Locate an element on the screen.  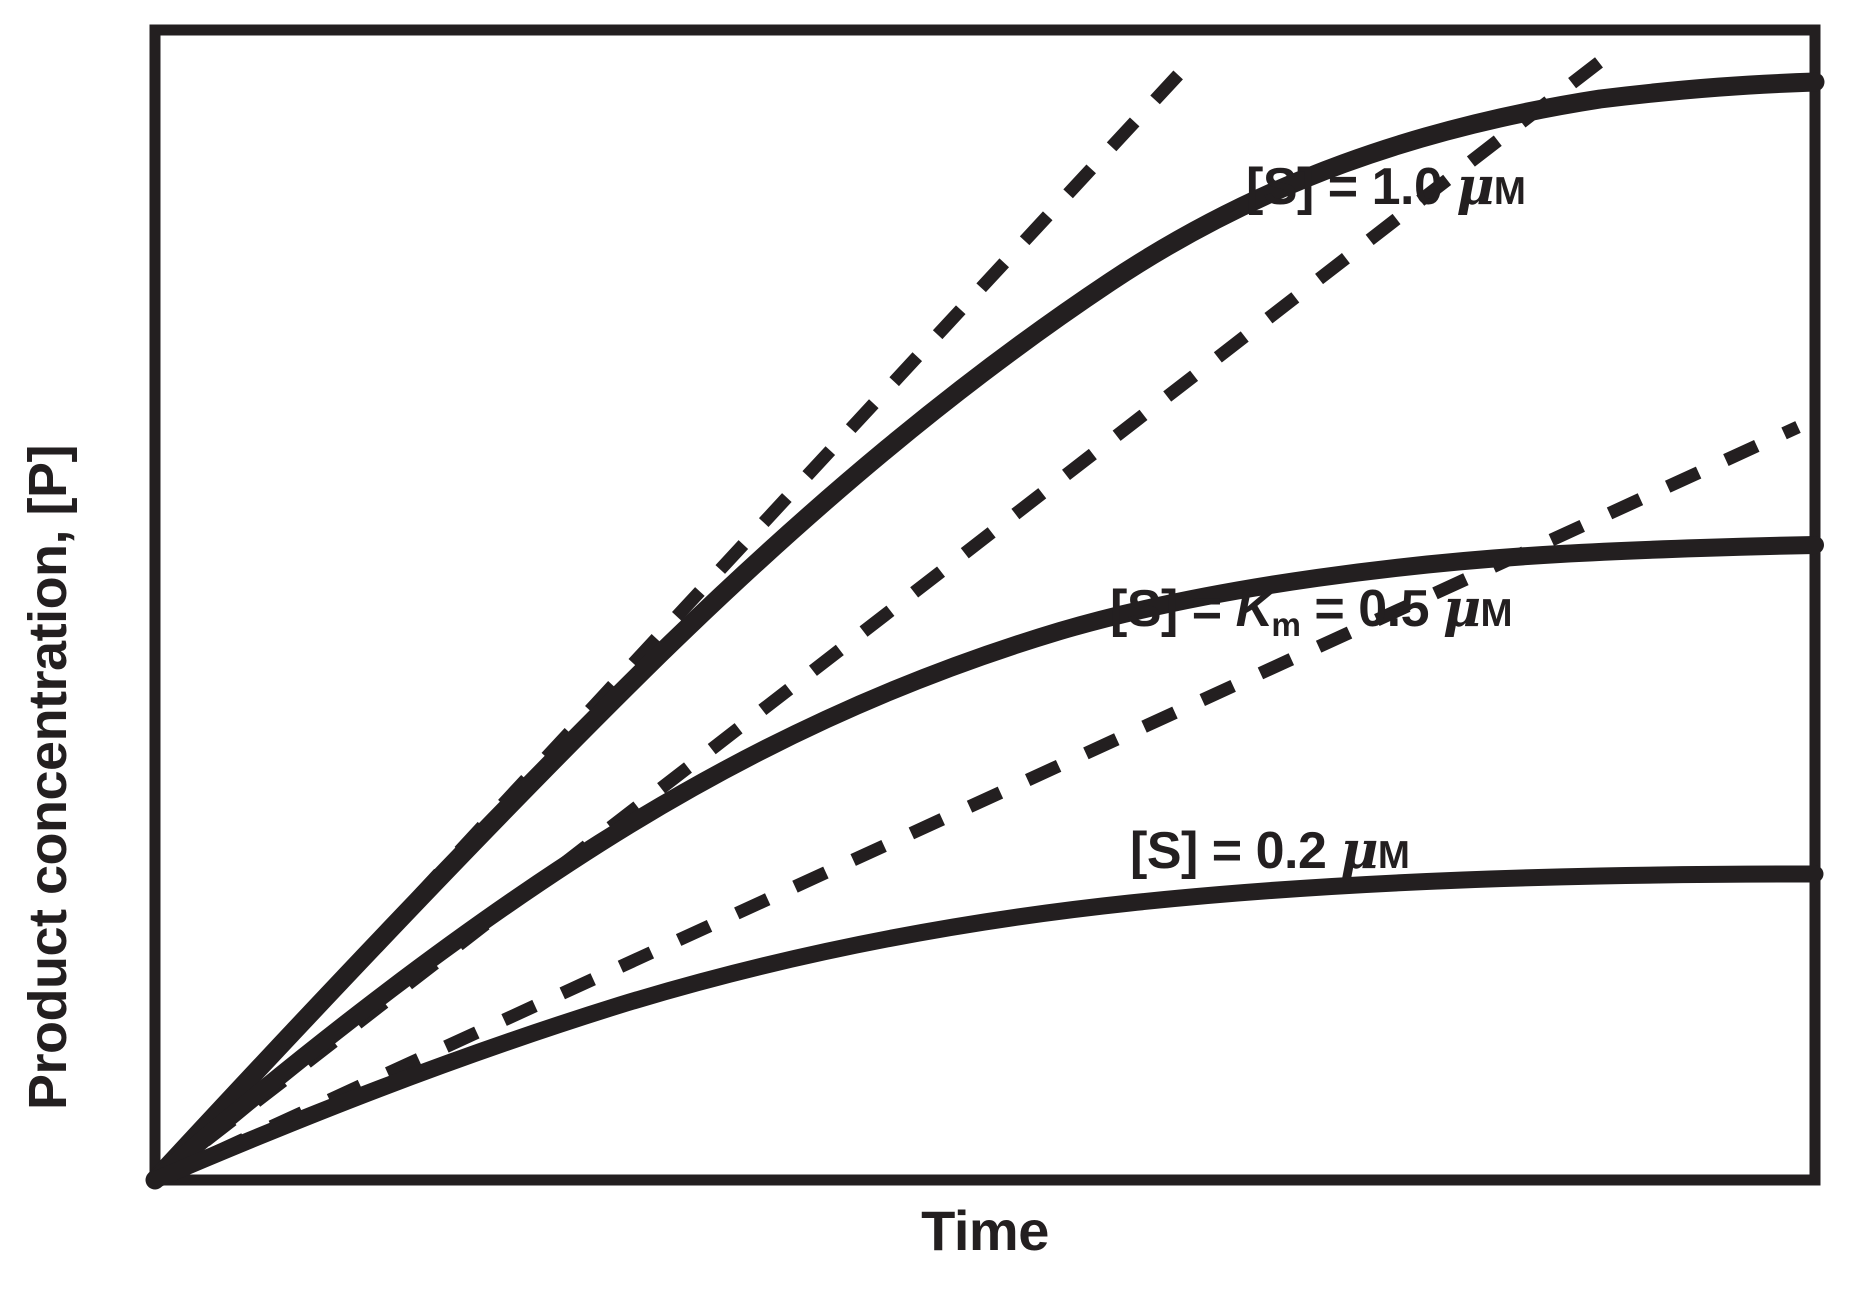
annotation-value: 0.5 is located at coordinates (1394, 609).